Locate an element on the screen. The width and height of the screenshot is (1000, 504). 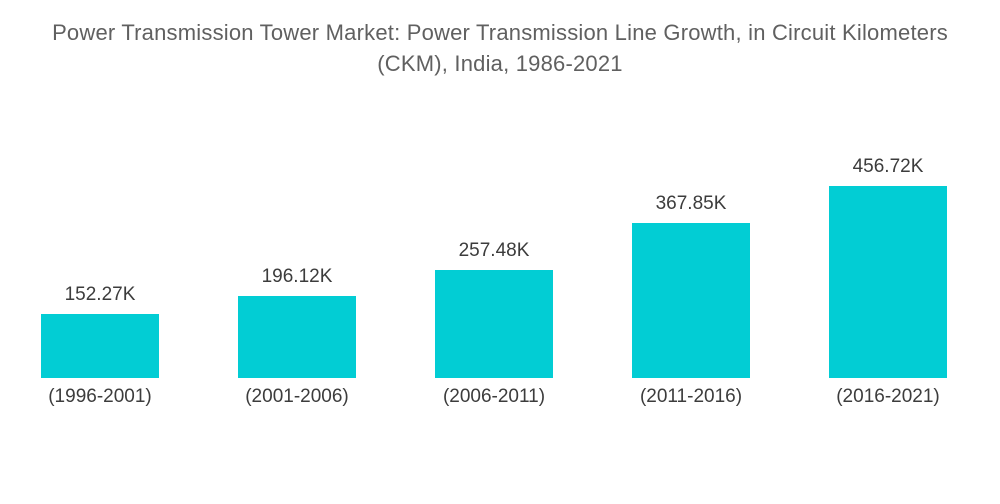
bar-group: 196.12K (2001-2006) is located at coordinates (297, 337).